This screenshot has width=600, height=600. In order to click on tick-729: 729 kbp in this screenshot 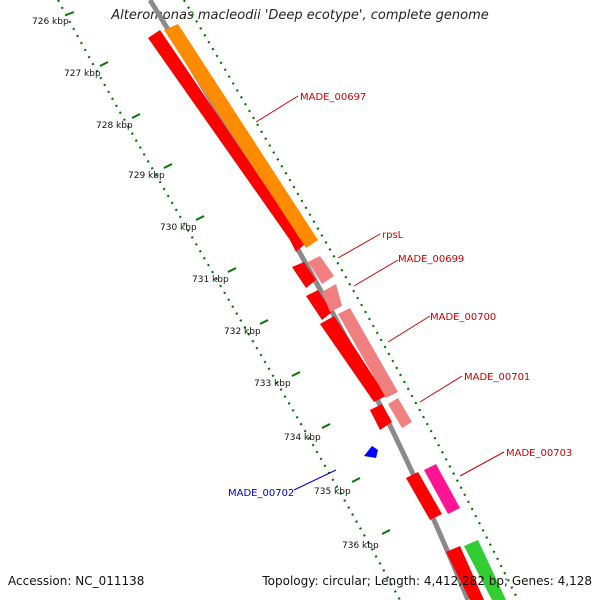, I will do `click(150, 172)`.